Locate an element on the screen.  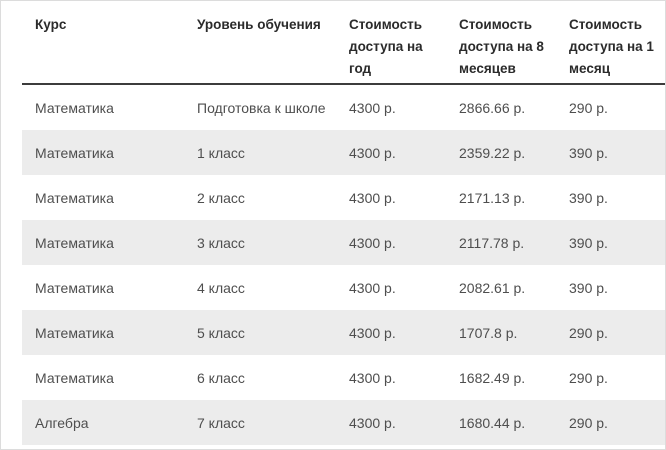
cell-level: 5 класс is located at coordinates (221, 332).